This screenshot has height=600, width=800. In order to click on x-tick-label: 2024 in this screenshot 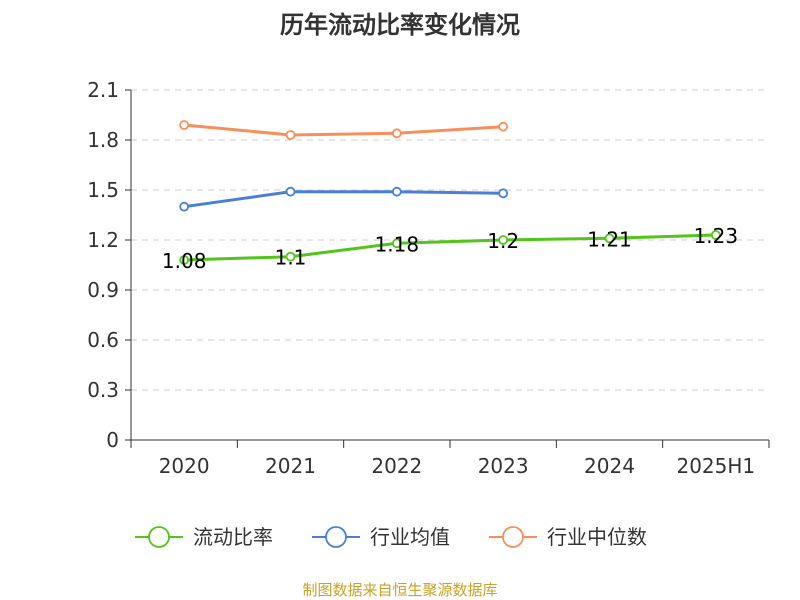, I will do `click(609, 466)`.